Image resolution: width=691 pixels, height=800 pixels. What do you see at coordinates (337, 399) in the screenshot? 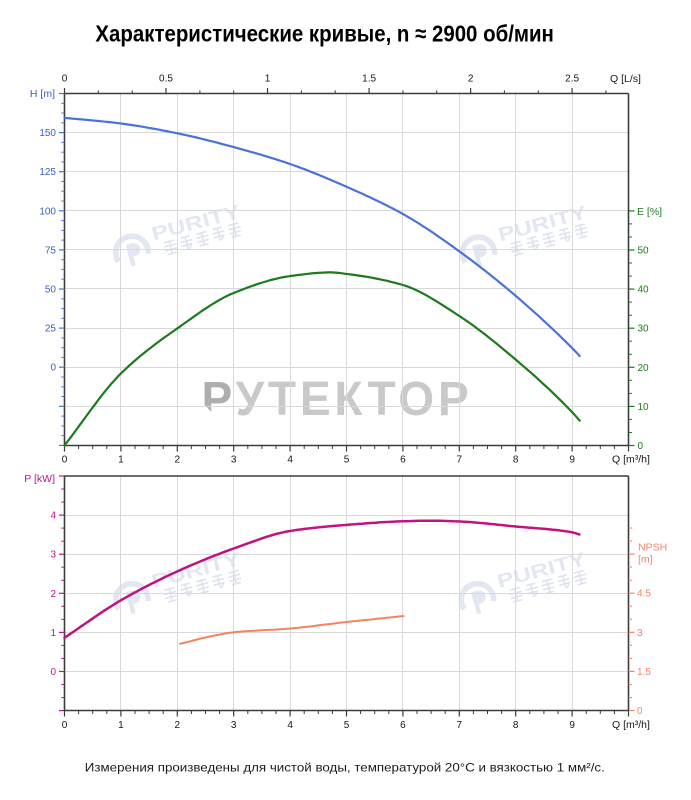
I see `svg-text: РУТЕКТОР` at bounding box center [337, 399].